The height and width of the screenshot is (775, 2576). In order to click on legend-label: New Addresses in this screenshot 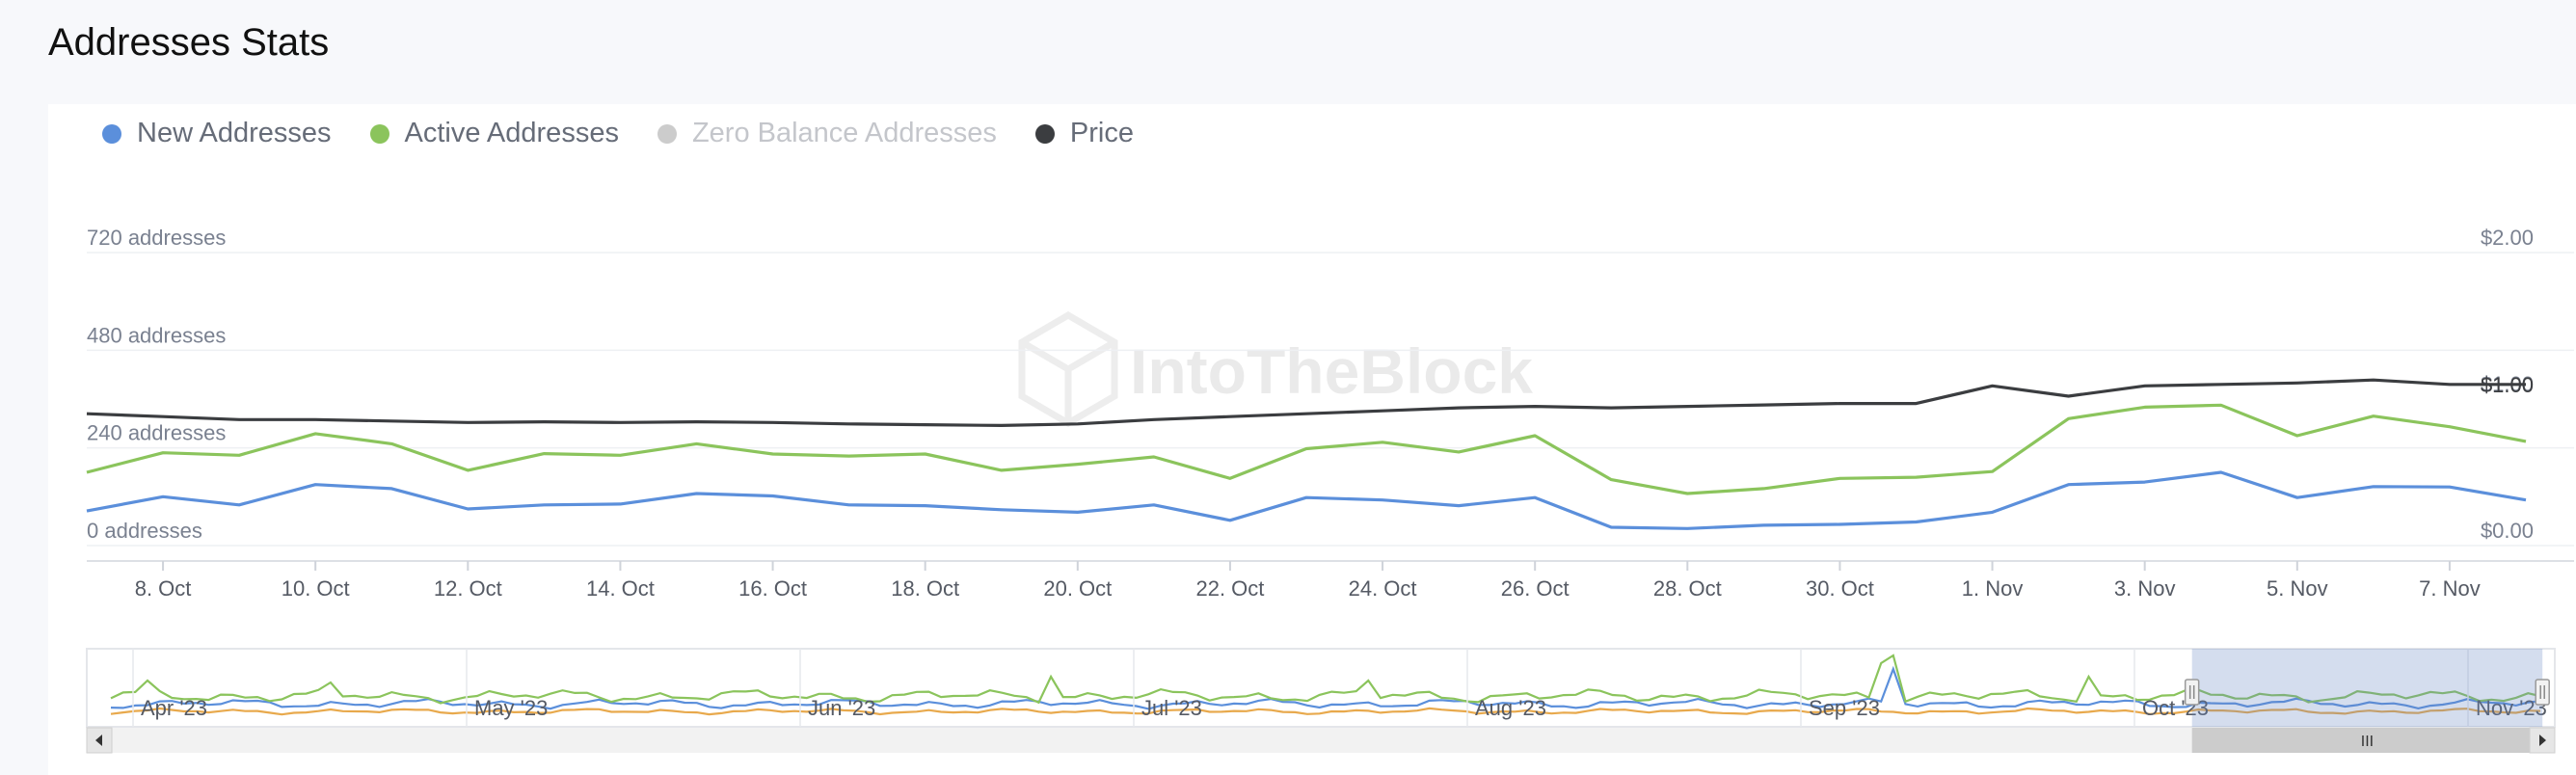, I will do `click(235, 133)`.